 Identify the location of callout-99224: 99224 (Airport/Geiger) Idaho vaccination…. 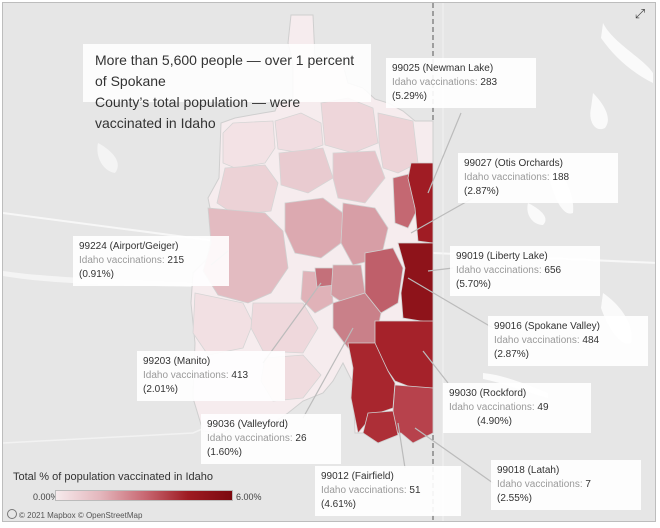
(151, 261).